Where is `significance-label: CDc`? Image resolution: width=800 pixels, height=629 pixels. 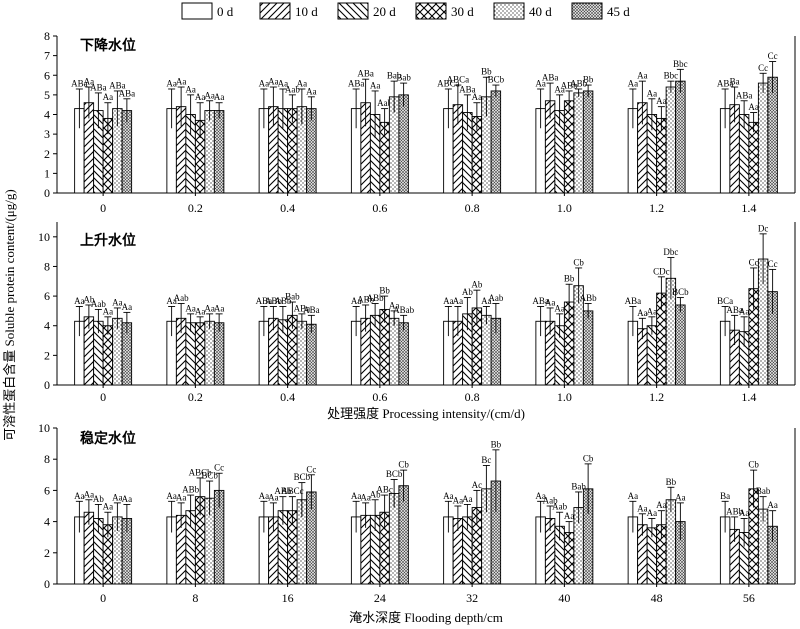
significance-label: CDc is located at coordinates (661, 271).